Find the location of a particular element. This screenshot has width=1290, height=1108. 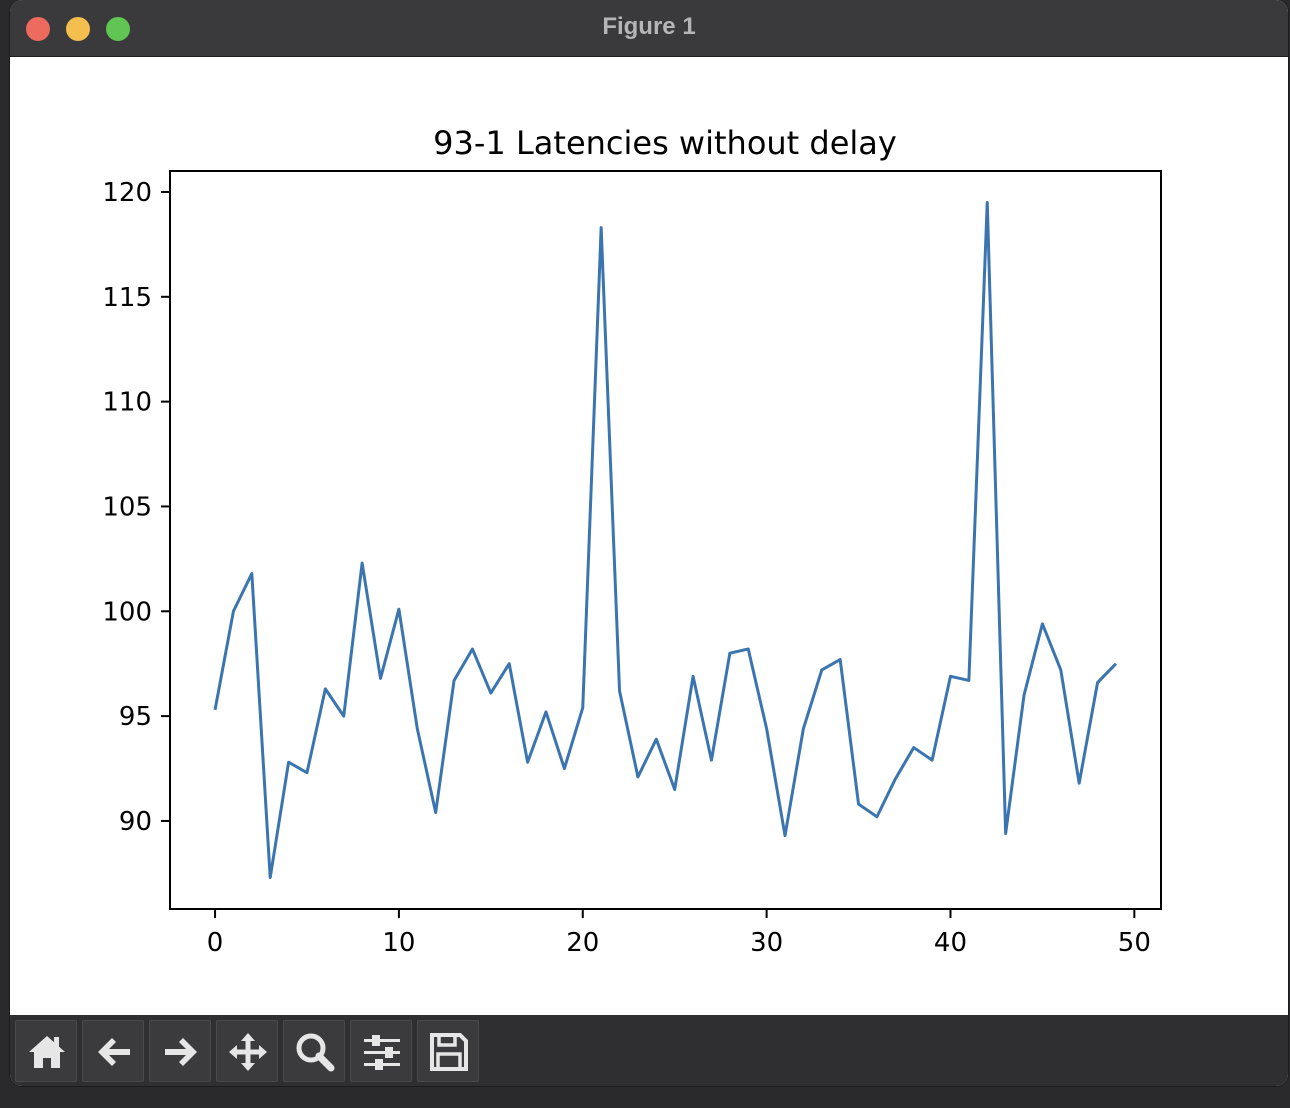

title-bar: Figure 1 is located at coordinates (649, 28).